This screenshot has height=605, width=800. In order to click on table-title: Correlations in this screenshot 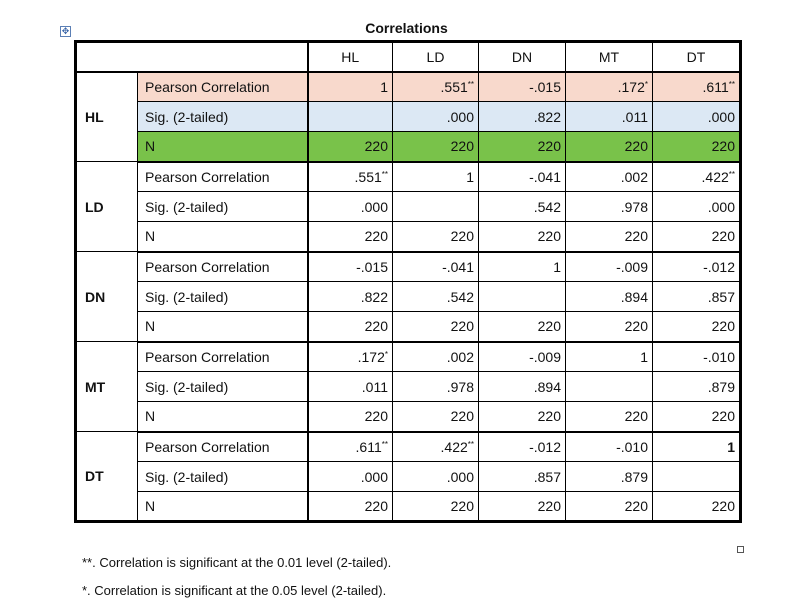, I will do `click(406, 28)`.